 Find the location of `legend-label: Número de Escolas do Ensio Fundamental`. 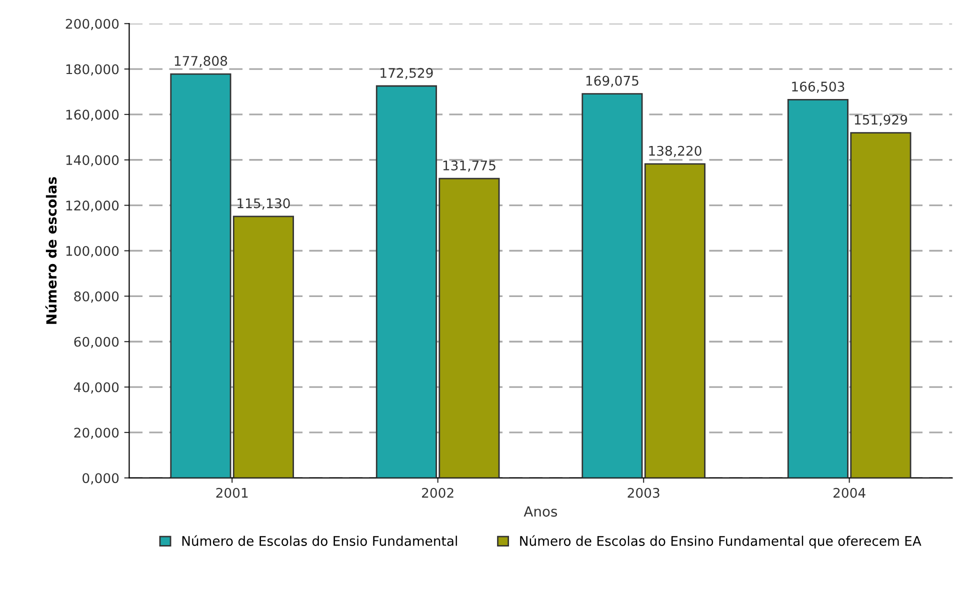

legend-label: Número de Escolas do Ensio Fundamental is located at coordinates (319, 540).